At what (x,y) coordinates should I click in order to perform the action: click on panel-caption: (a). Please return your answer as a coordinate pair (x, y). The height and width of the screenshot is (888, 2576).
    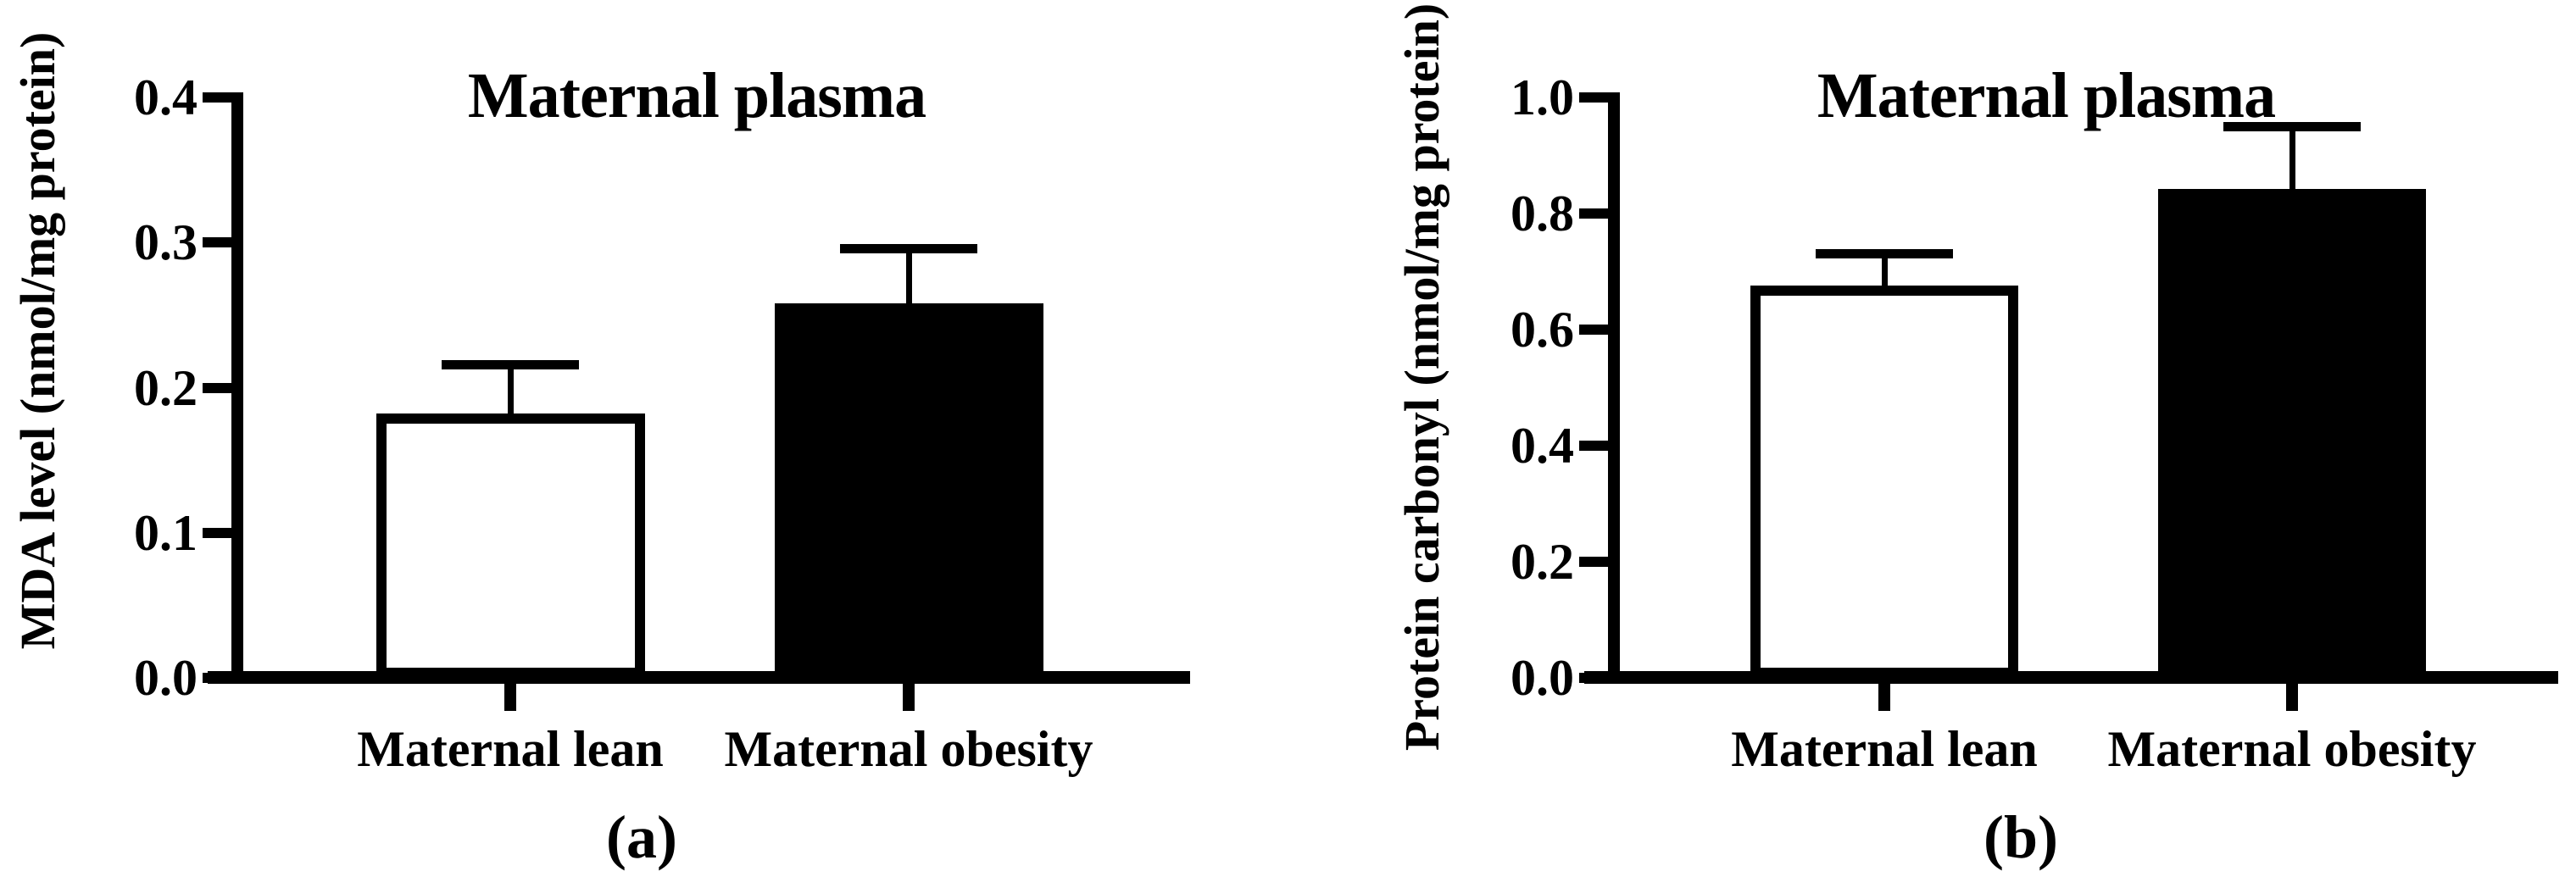
    Looking at the image, I should click on (641, 837).